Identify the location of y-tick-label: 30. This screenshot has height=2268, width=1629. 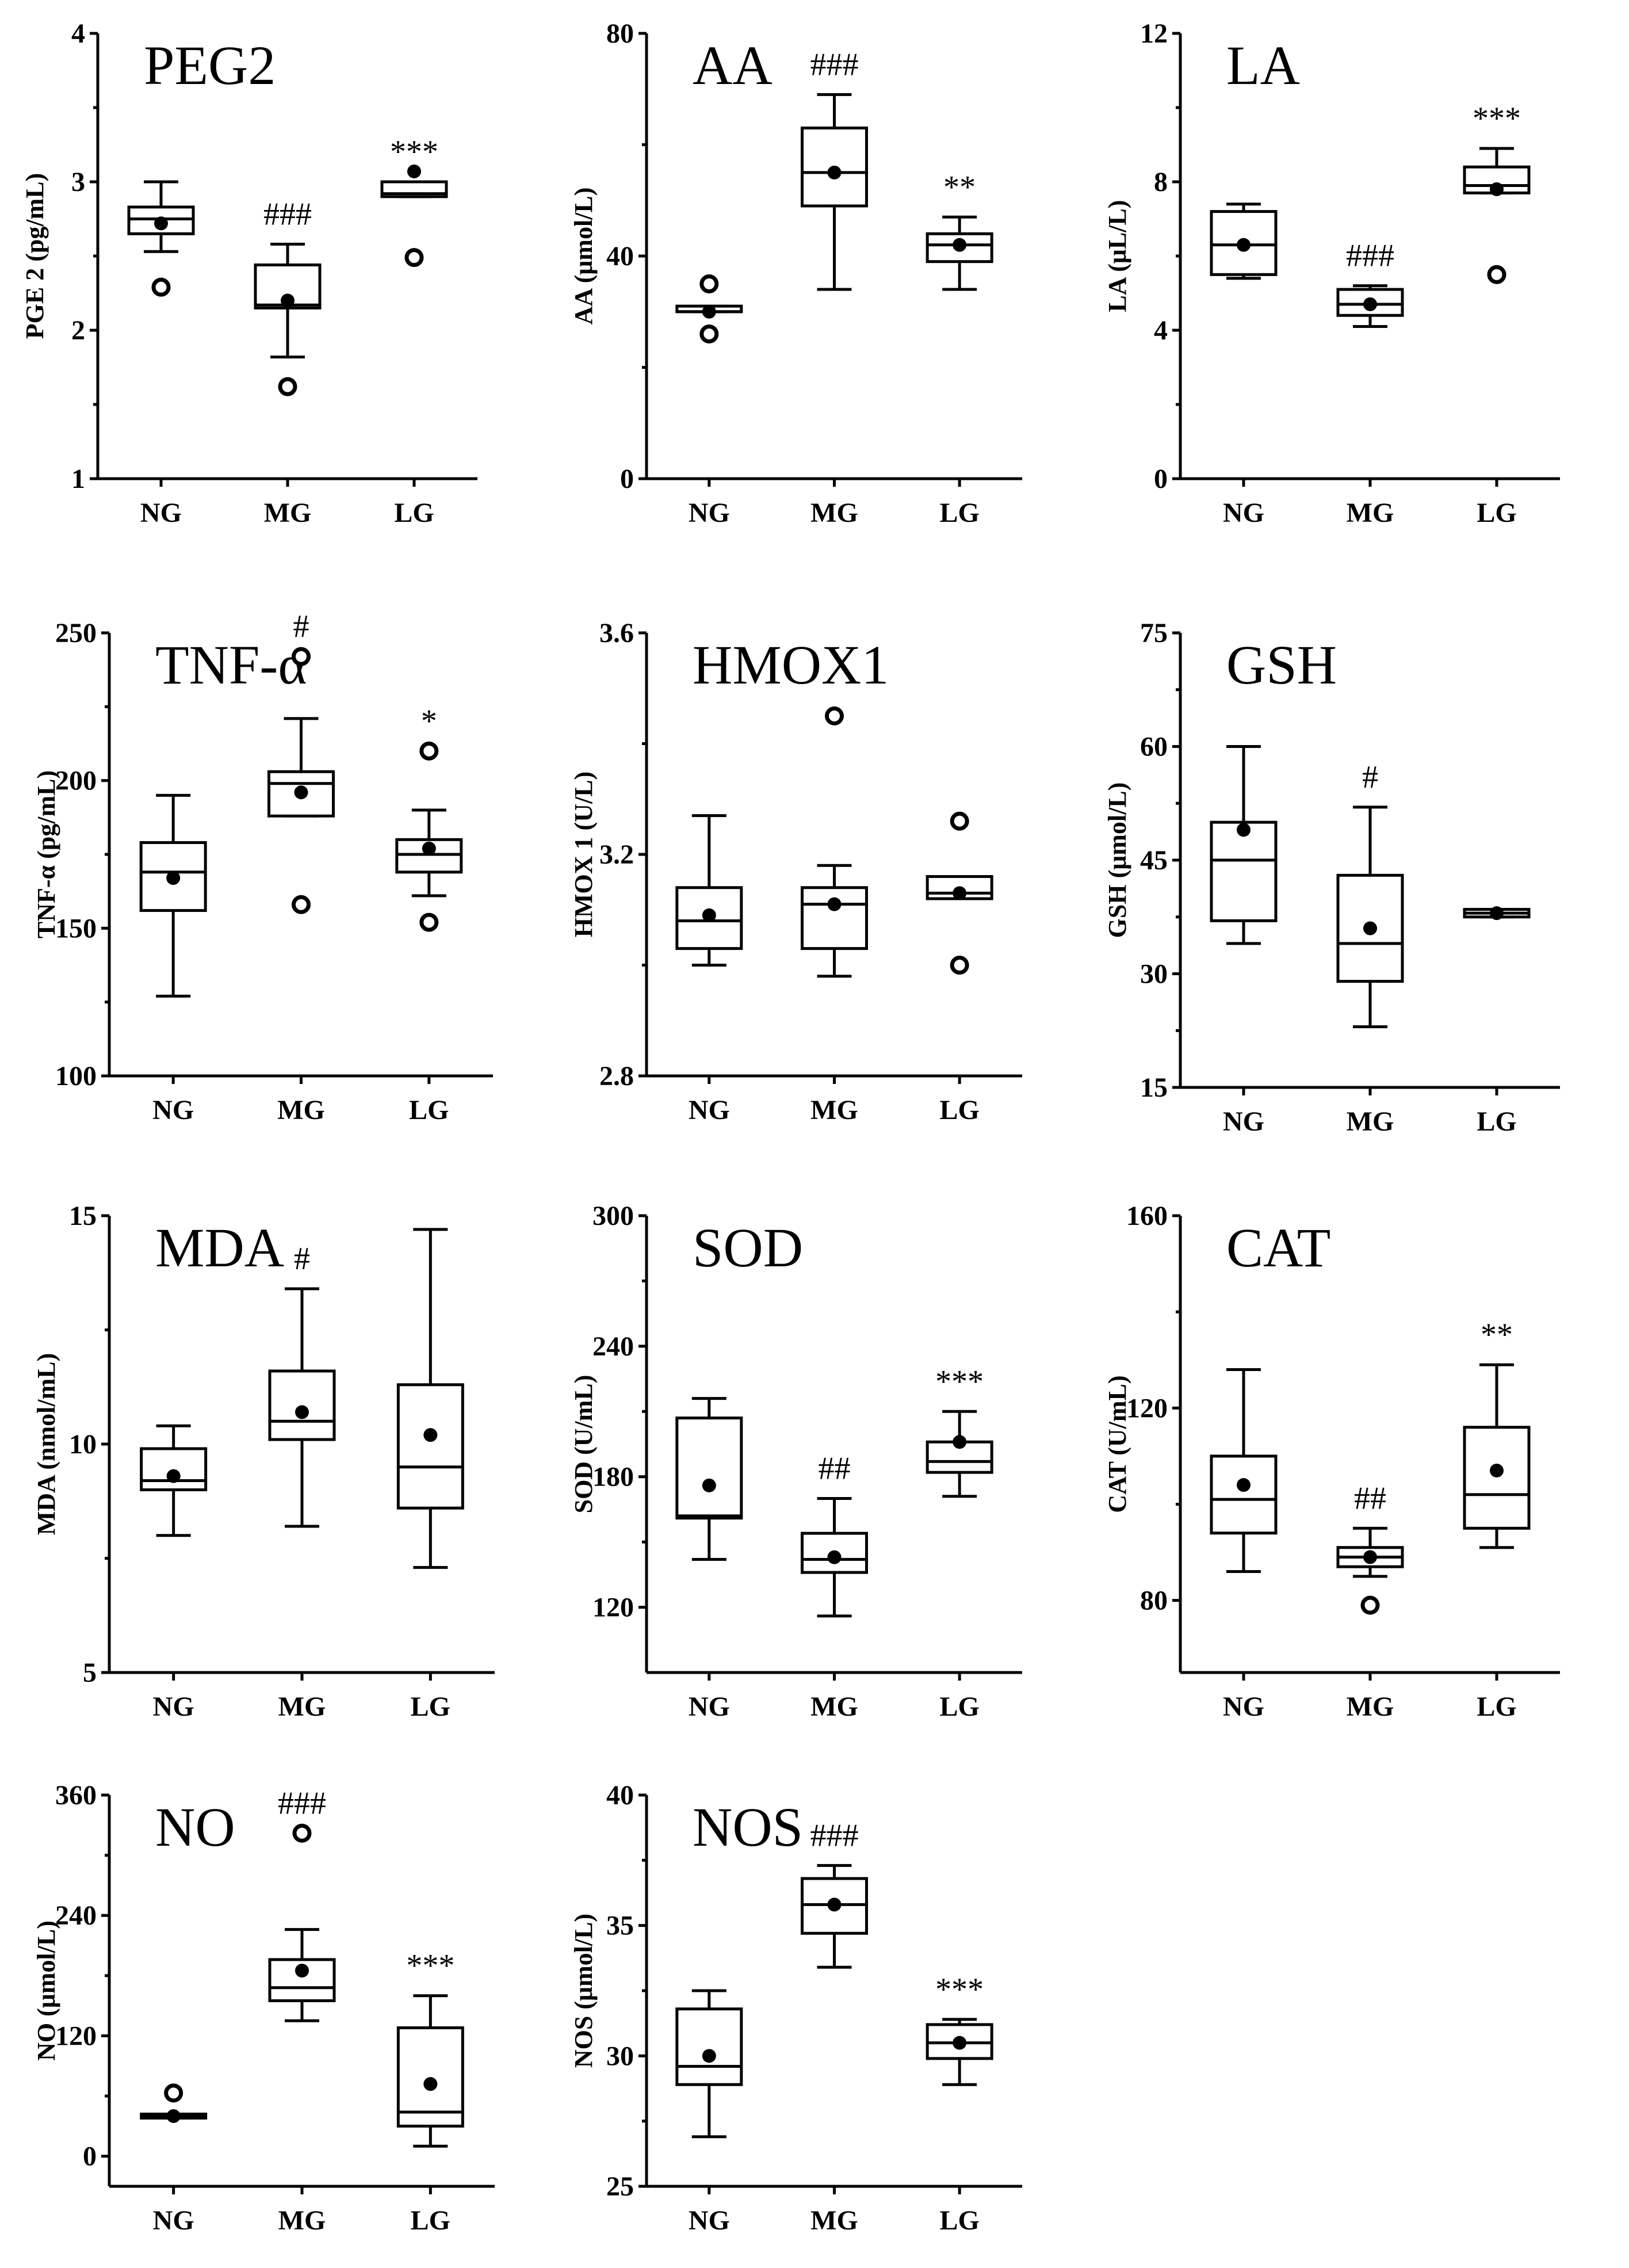
(1154, 974).